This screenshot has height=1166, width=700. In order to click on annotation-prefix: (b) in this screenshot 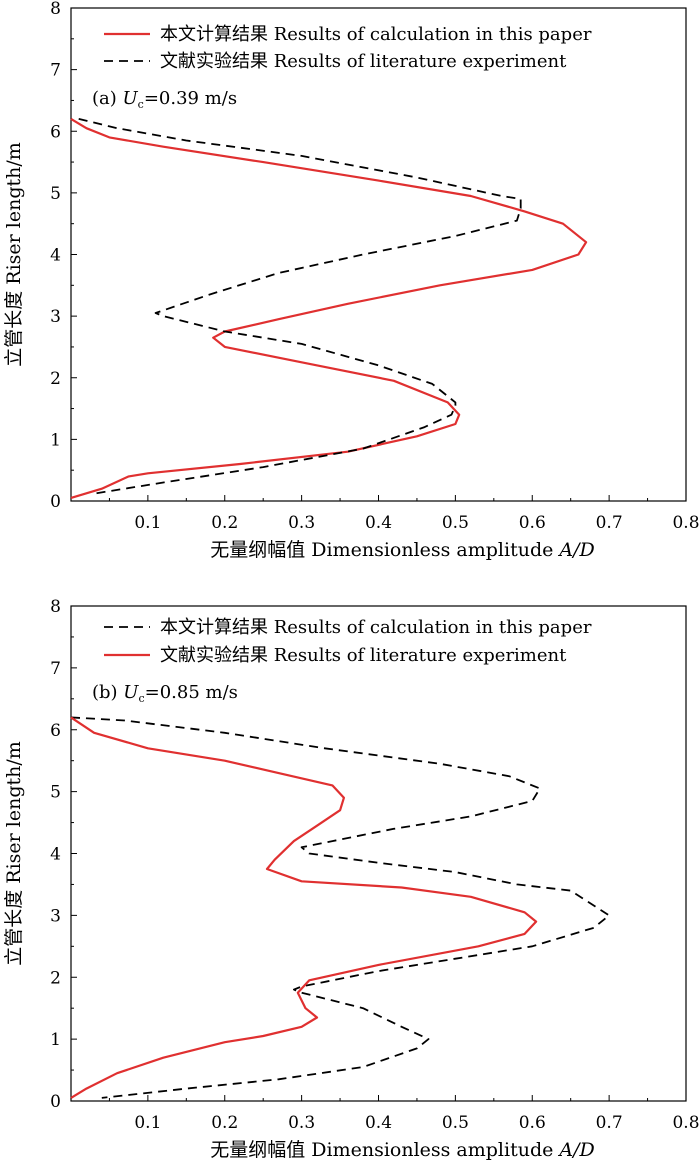, I will do `click(107, 692)`.